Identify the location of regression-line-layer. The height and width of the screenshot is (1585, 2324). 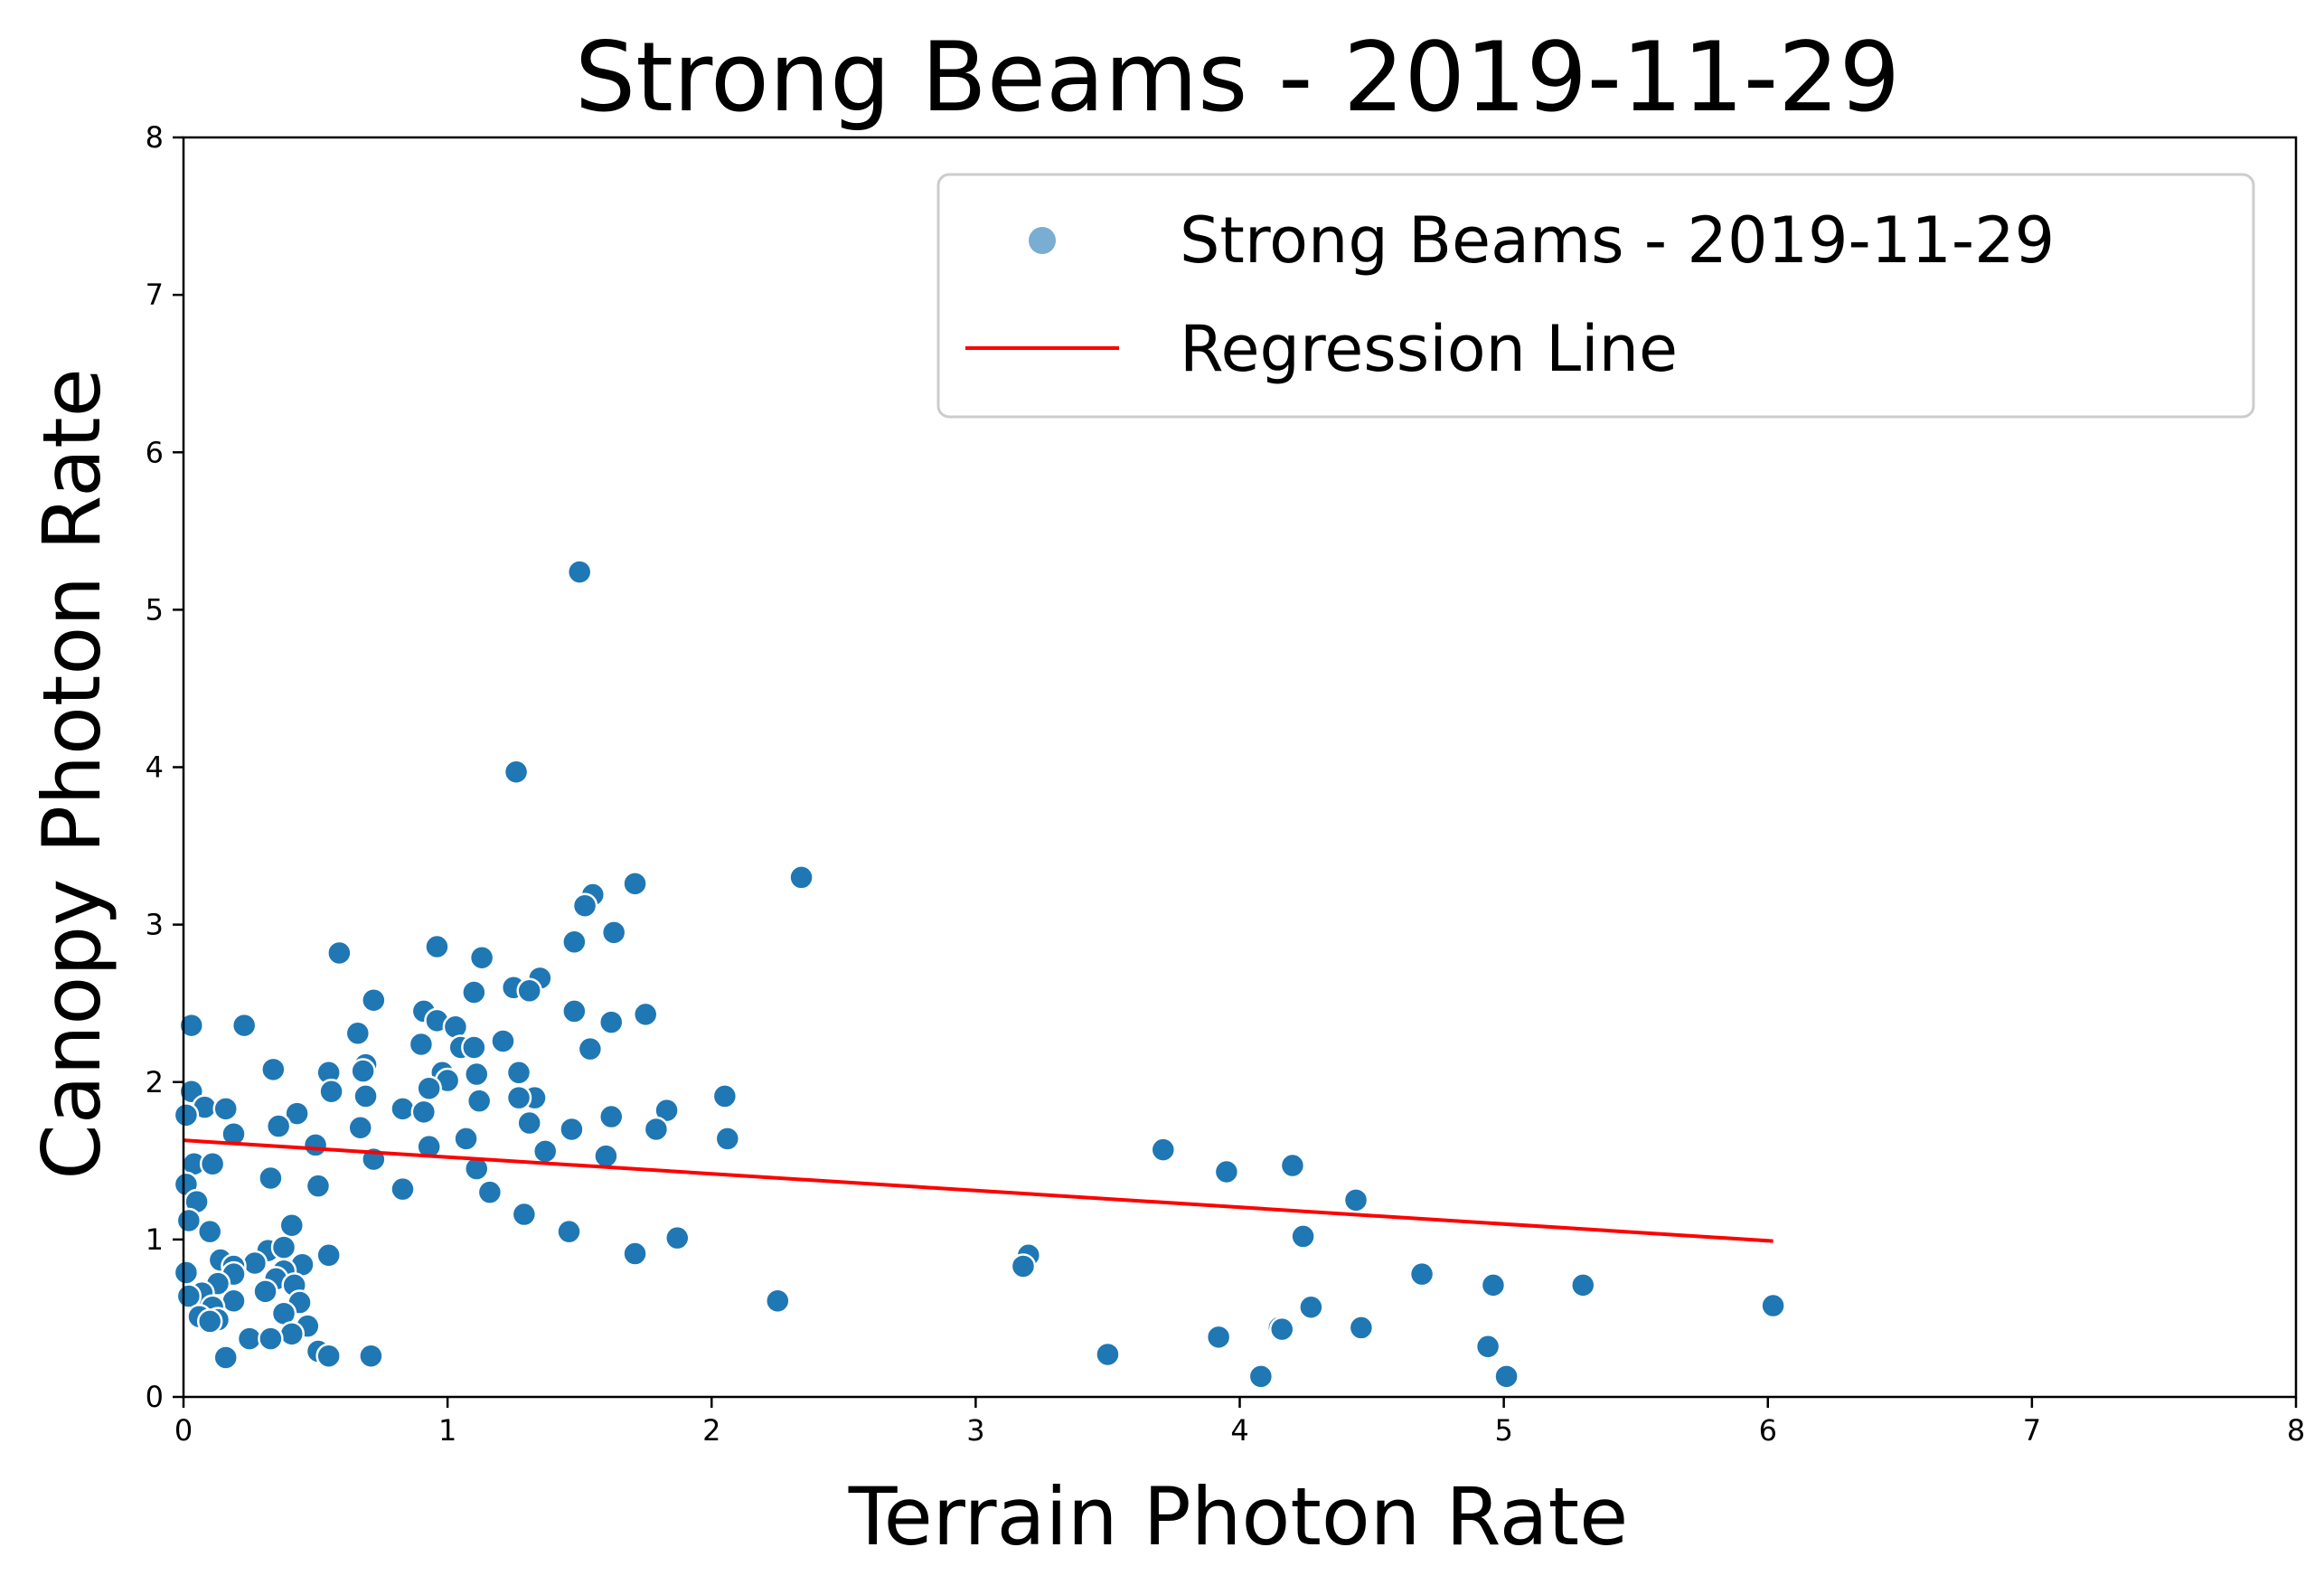
(978, 1190).